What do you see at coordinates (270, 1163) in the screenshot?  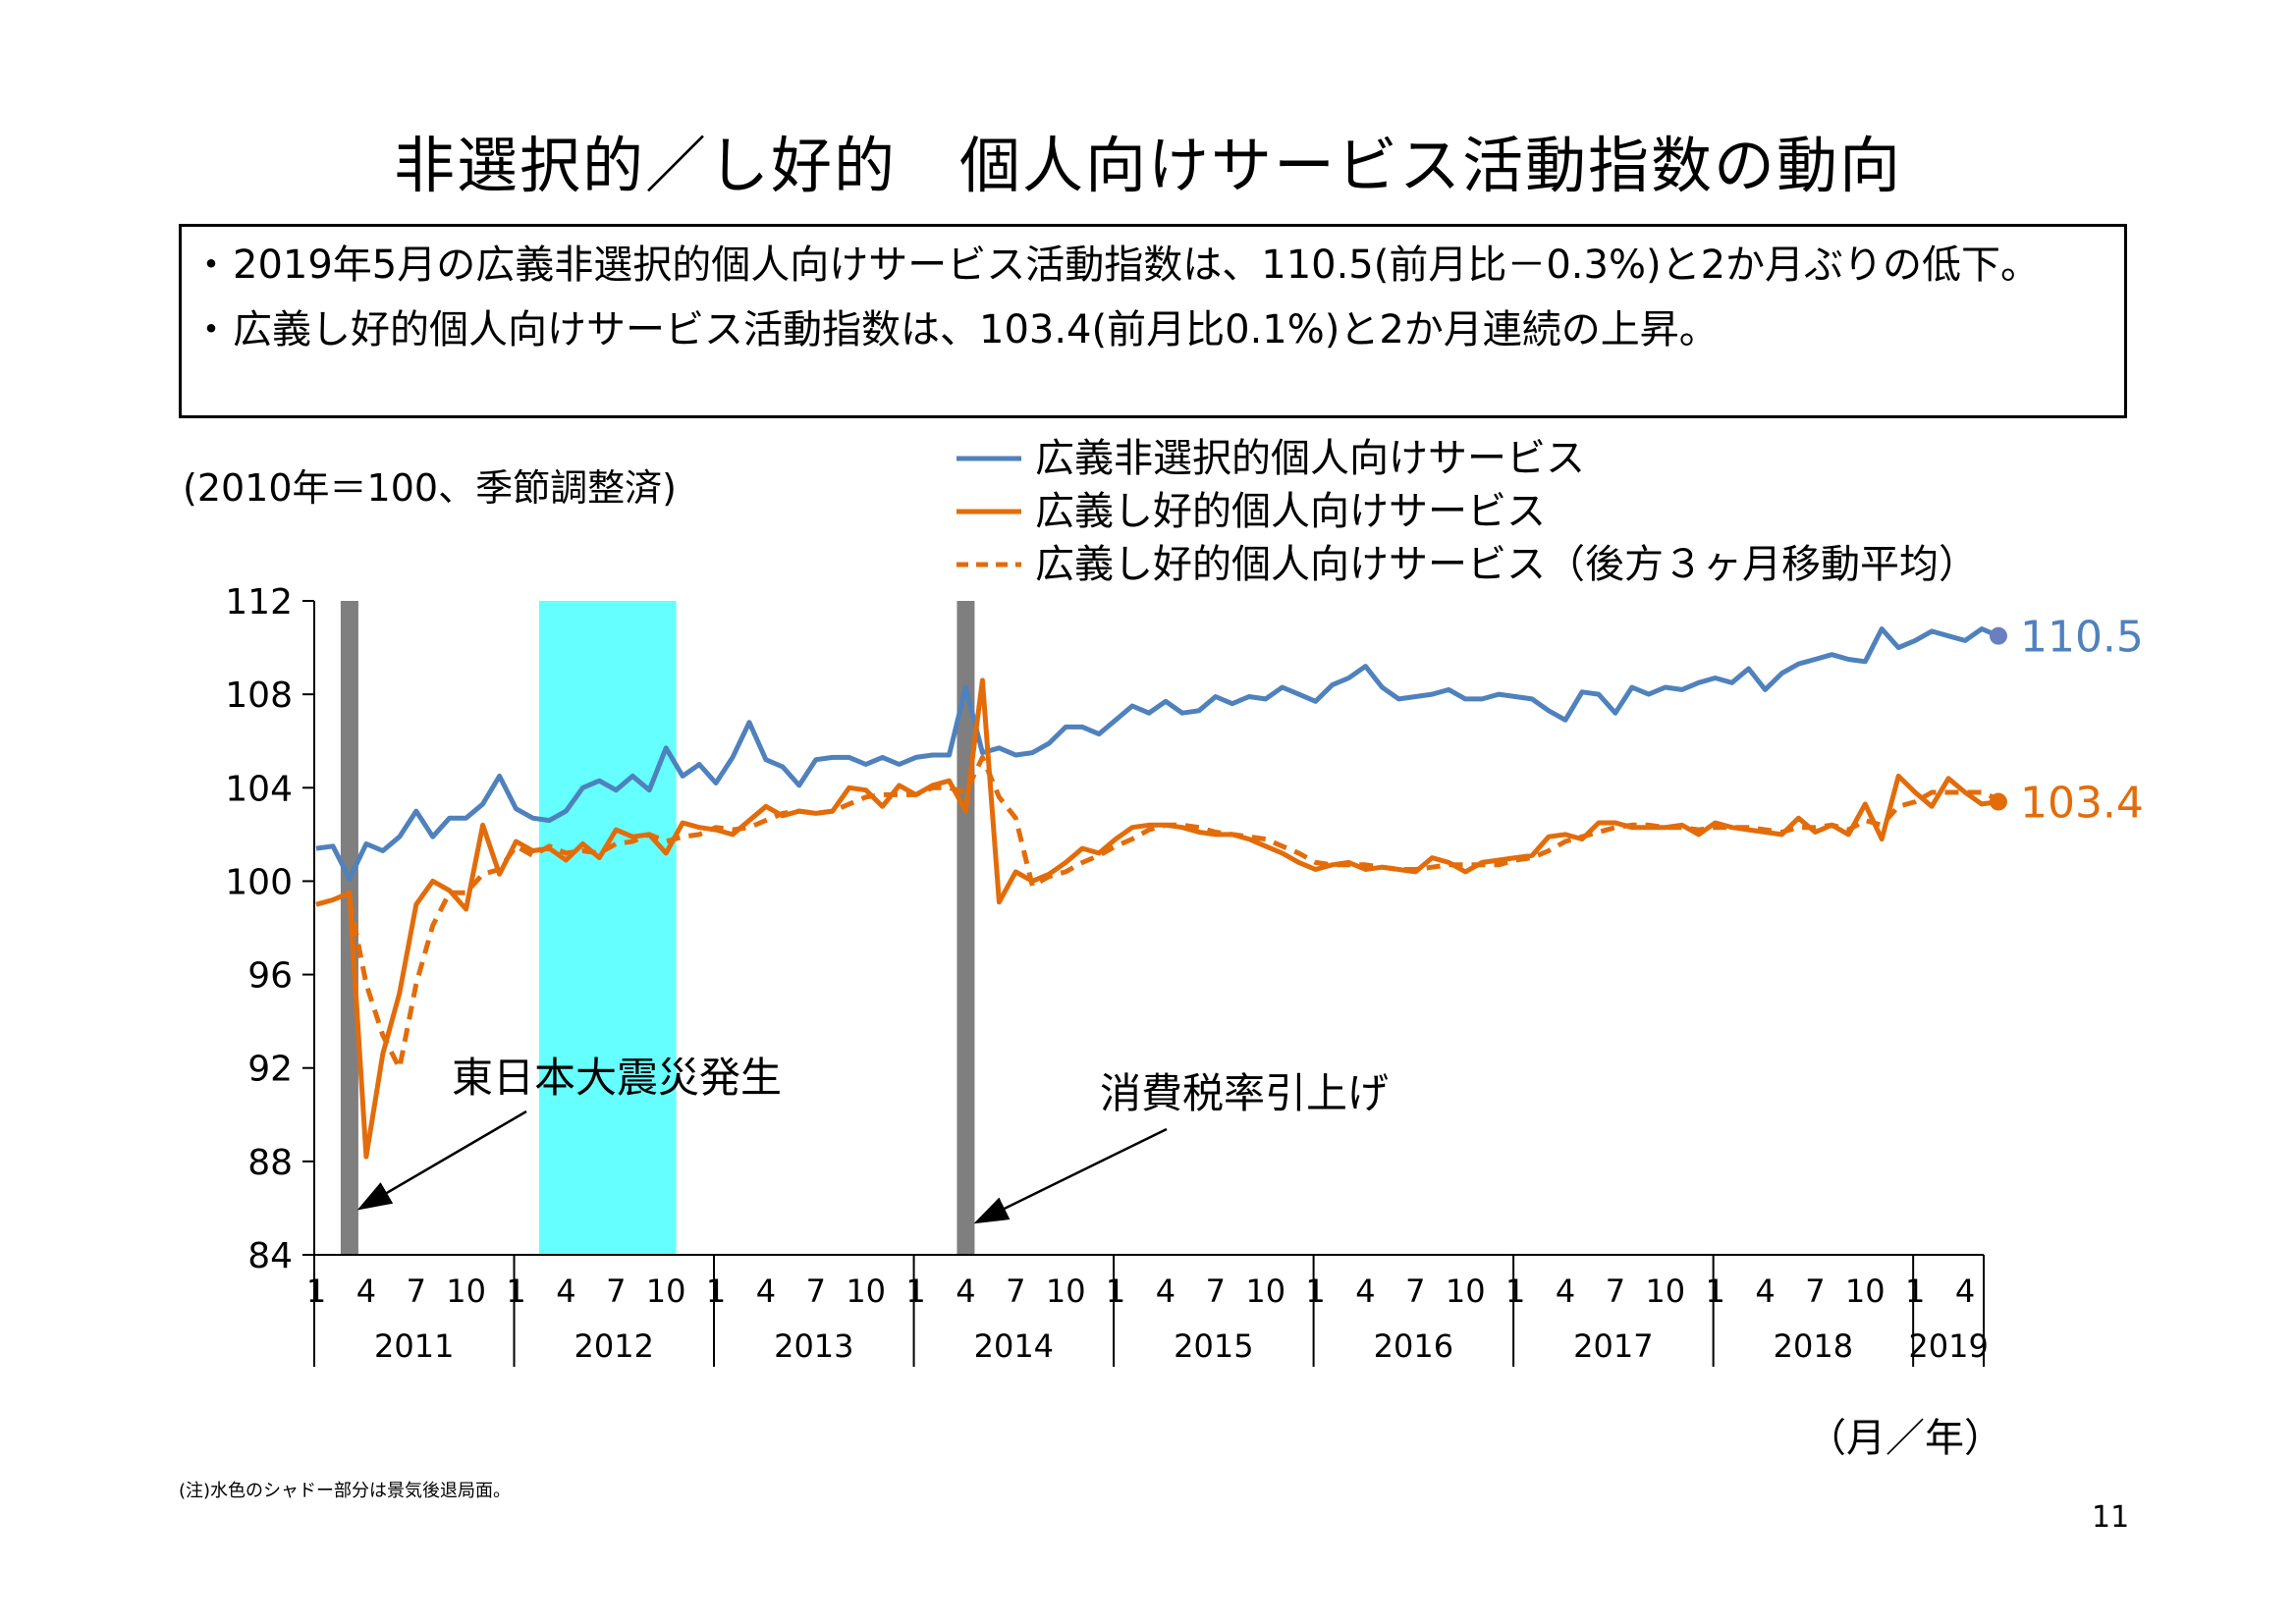 I see `y-tick-label: 88` at bounding box center [270, 1163].